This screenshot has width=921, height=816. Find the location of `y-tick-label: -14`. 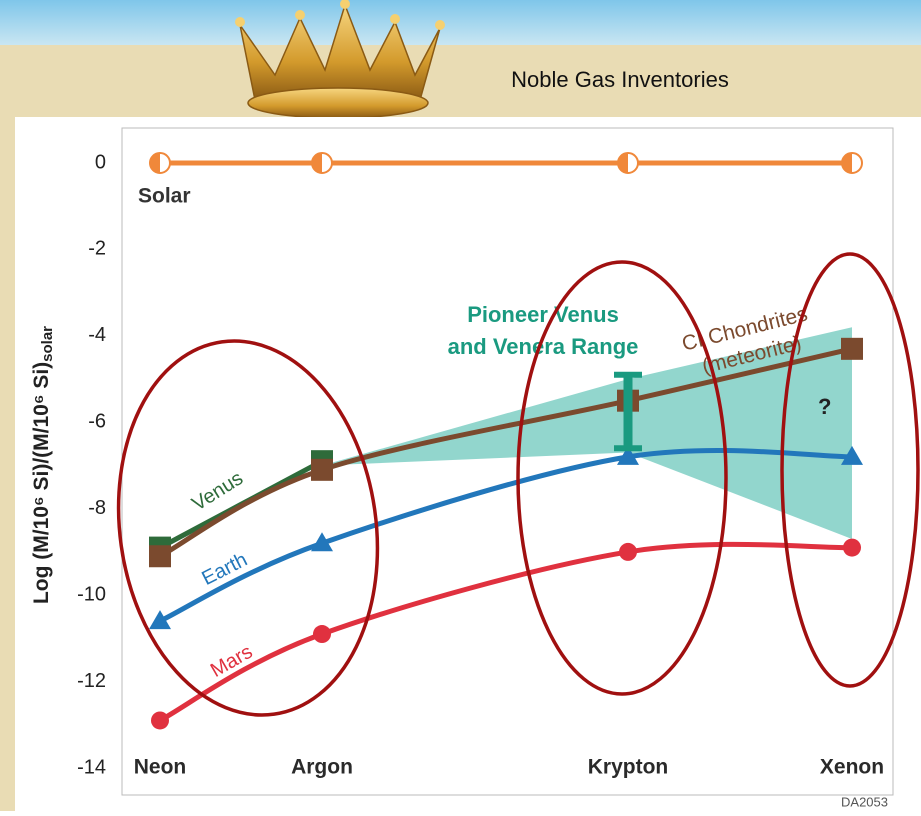

y-tick-label: -14 is located at coordinates (91, 767).